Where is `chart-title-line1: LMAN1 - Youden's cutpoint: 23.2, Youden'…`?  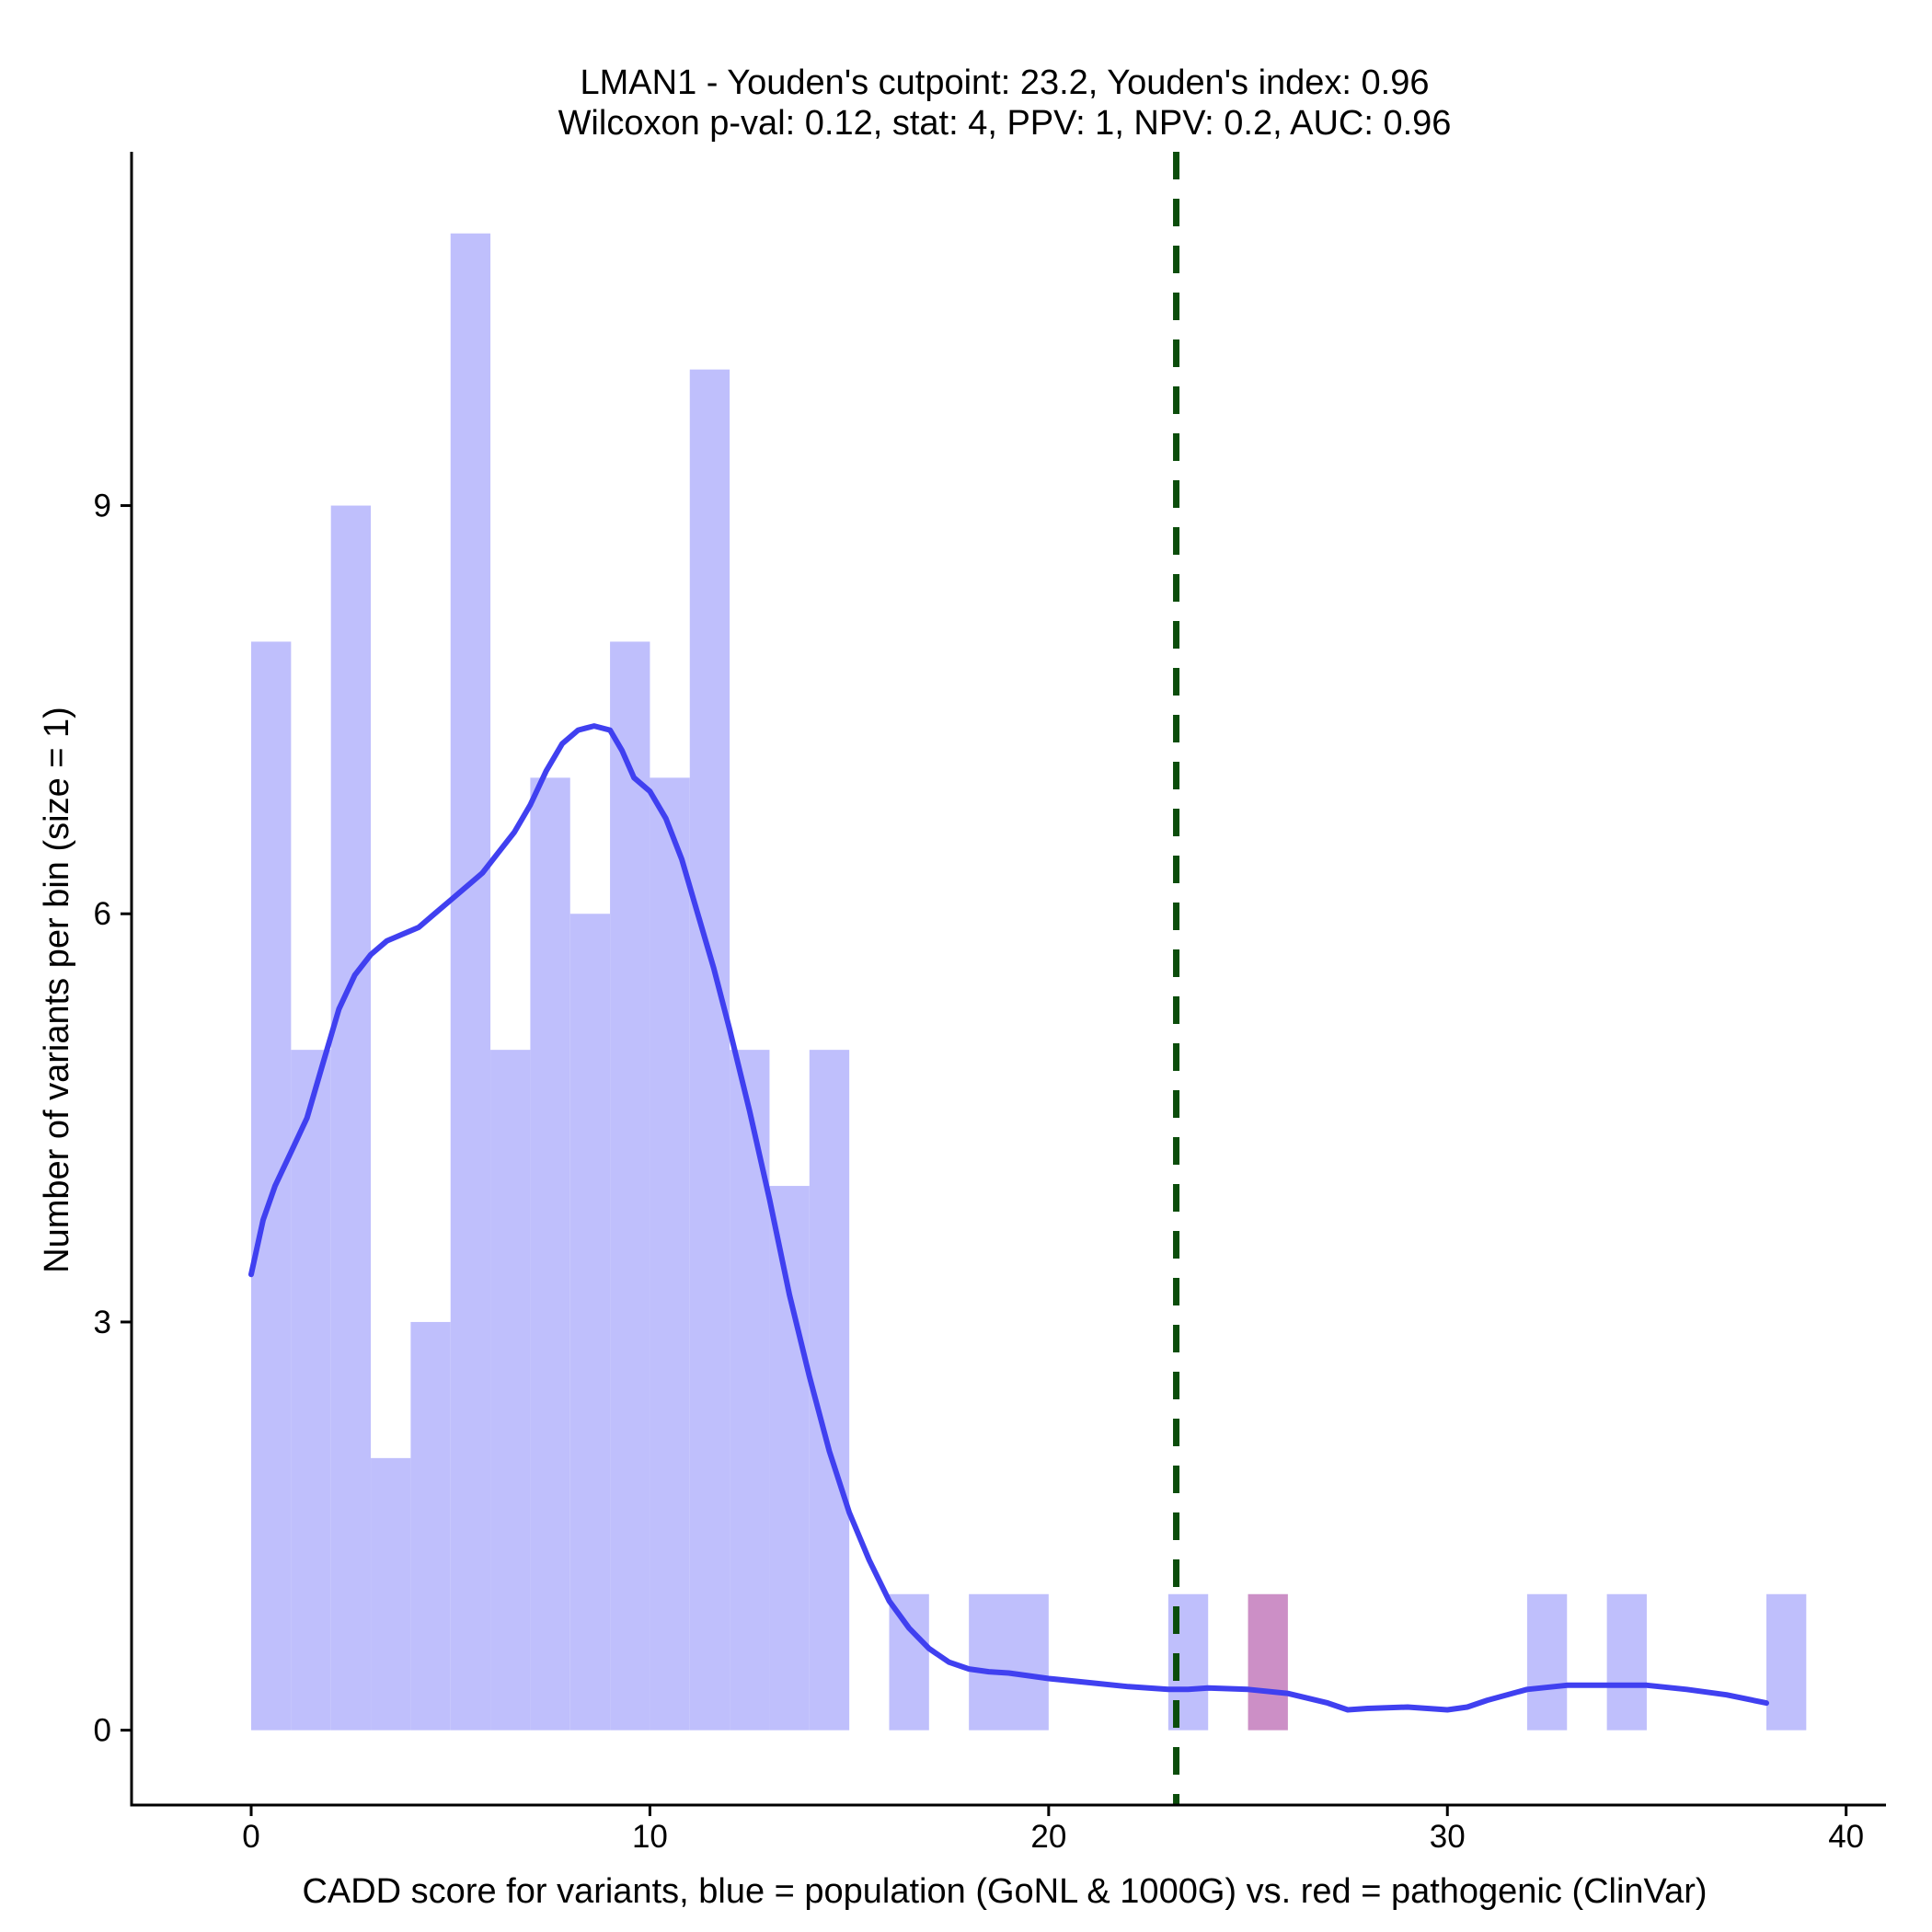
chart-title-line1: LMAN1 - Youden's cutpoint: 23.2, Youden'… is located at coordinates (1005, 82).